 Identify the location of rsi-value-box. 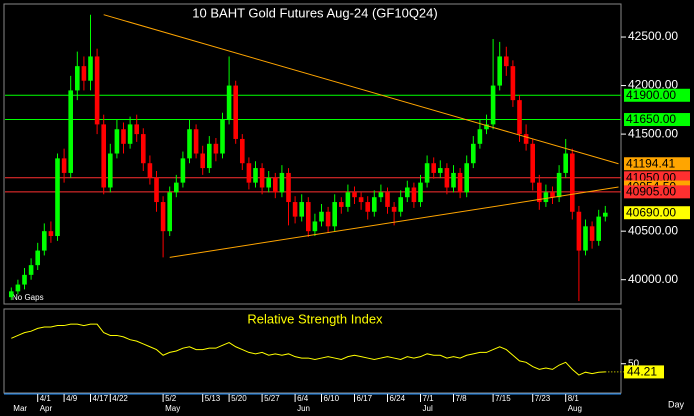
(644, 372).